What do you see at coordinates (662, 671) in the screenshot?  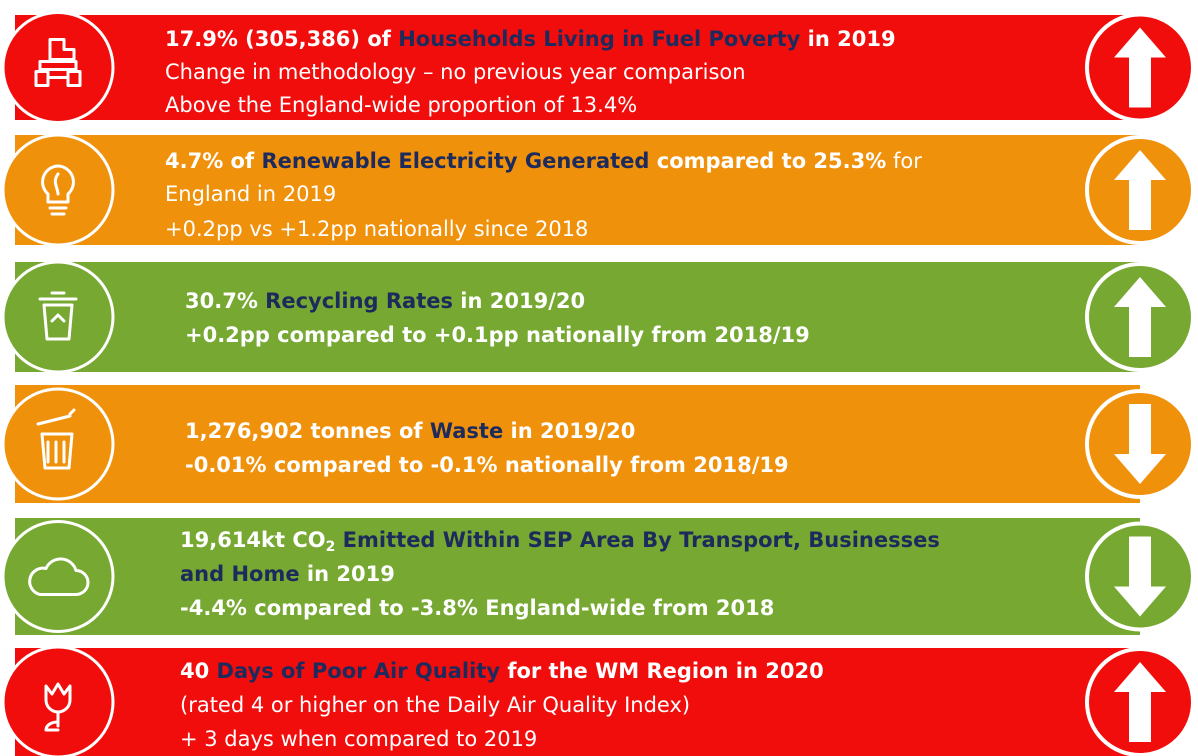 I see `text-run: for the WM Region in 2020` at bounding box center [662, 671].